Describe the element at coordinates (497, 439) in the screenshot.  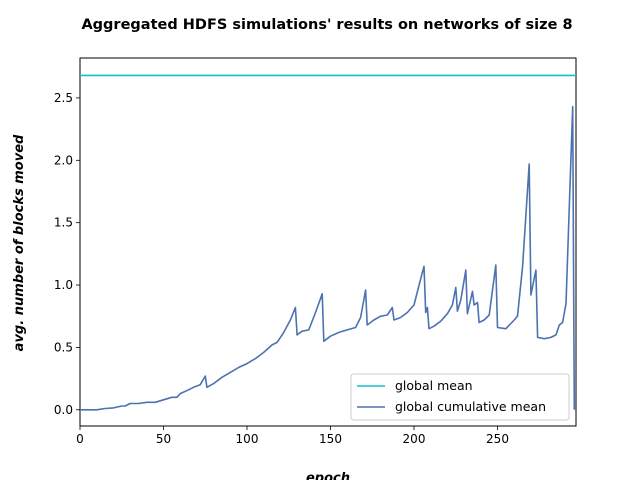
I see `x-tick-label: 250` at that location.